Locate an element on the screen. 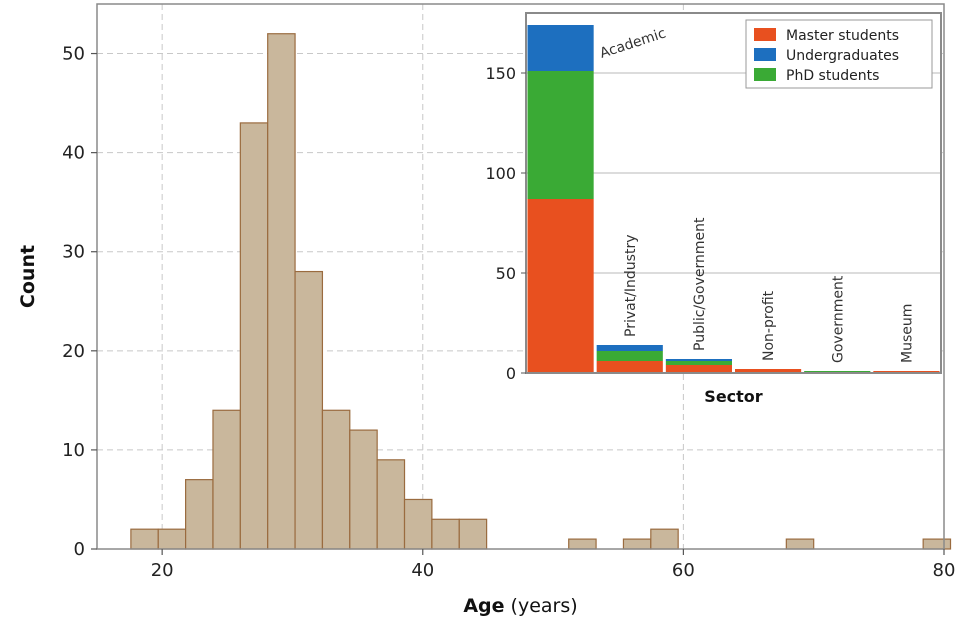 This screenshot has height=625, width=965. inset-y-tick-label: 0 is located at coordinates (511, 373).